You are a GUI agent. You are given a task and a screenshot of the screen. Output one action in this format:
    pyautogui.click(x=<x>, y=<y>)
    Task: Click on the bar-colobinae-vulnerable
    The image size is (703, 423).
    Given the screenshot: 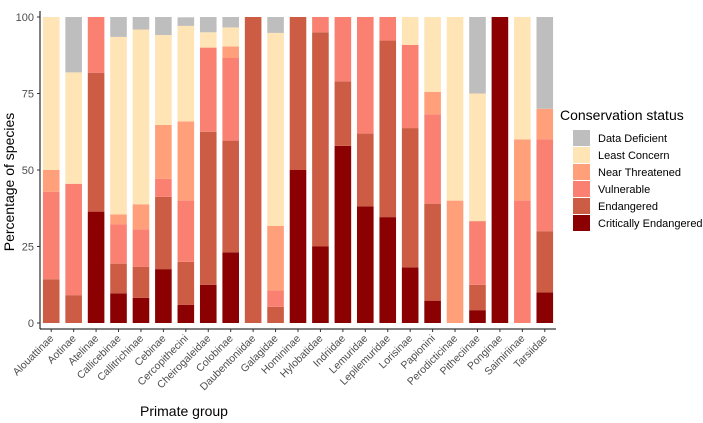 What is the action you would take?
    pyautogui.click(x=230, y=99)
    